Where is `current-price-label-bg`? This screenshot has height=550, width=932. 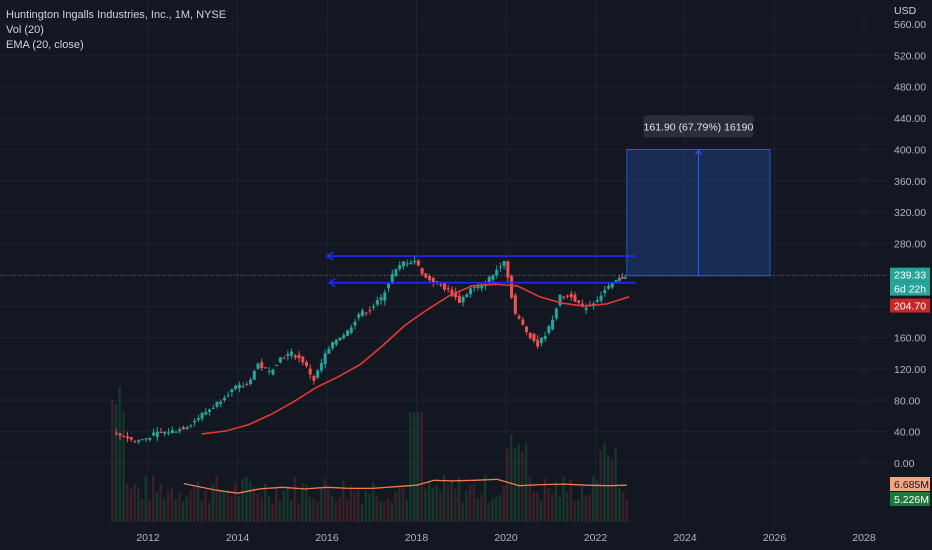 current-price-label-bg is located at coordinates (910, 274).